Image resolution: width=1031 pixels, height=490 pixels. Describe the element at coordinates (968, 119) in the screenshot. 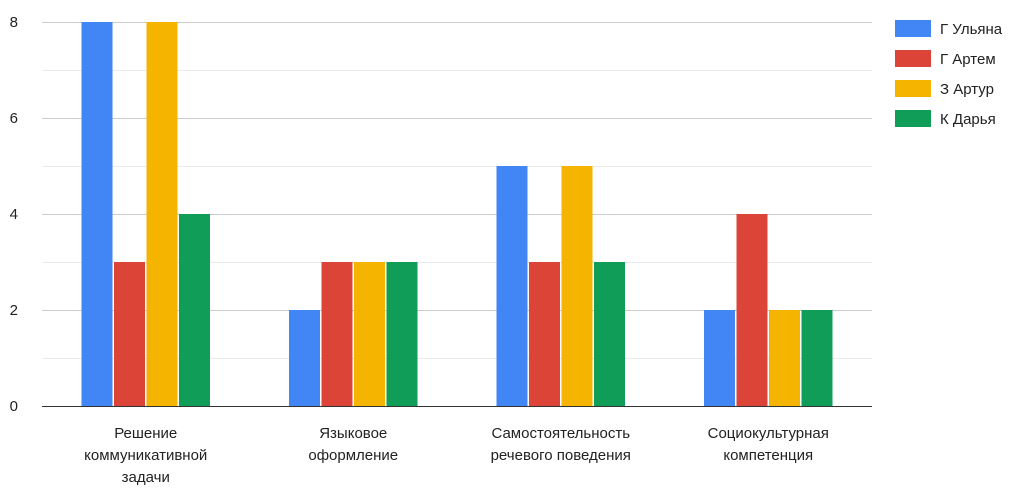

I see `legend-label: К Дарья` at that location.